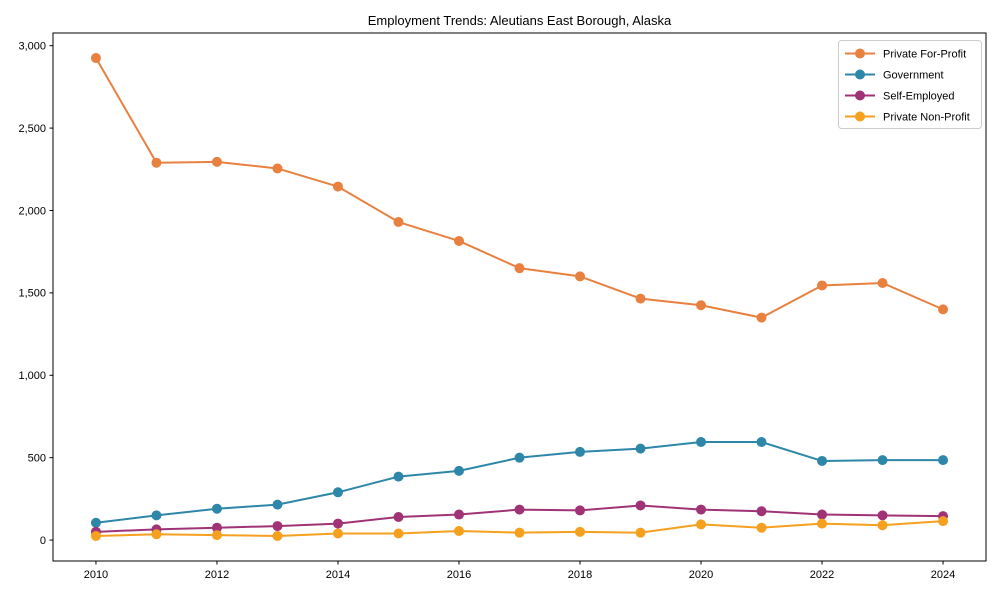 The image size is (1000, 600). Describe the element at coordinates (860, 116) in the screenshot. I see `legend-marker-private-non-profit` at that location.